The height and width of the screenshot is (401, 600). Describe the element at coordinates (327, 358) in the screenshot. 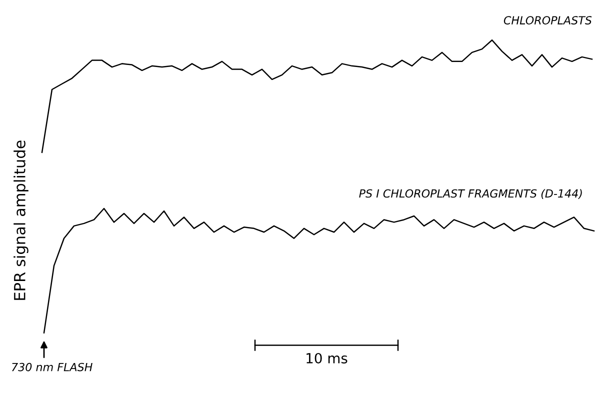

I see `text: 10 ms` at that location.